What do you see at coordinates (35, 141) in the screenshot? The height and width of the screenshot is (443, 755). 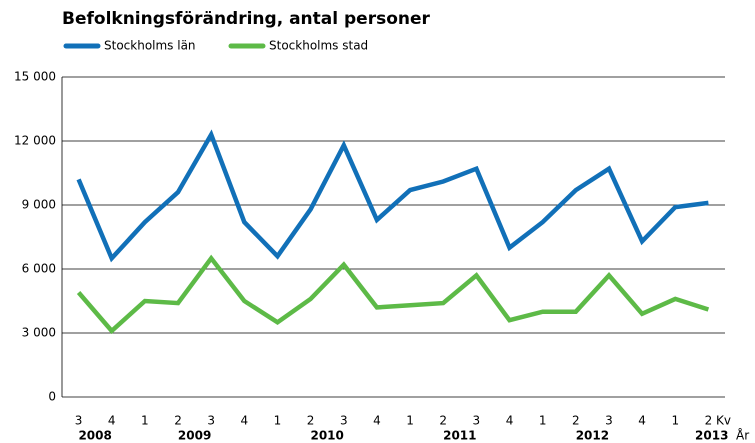 I see `y-tick-label: 12 000` at bounding box center [35, 141].